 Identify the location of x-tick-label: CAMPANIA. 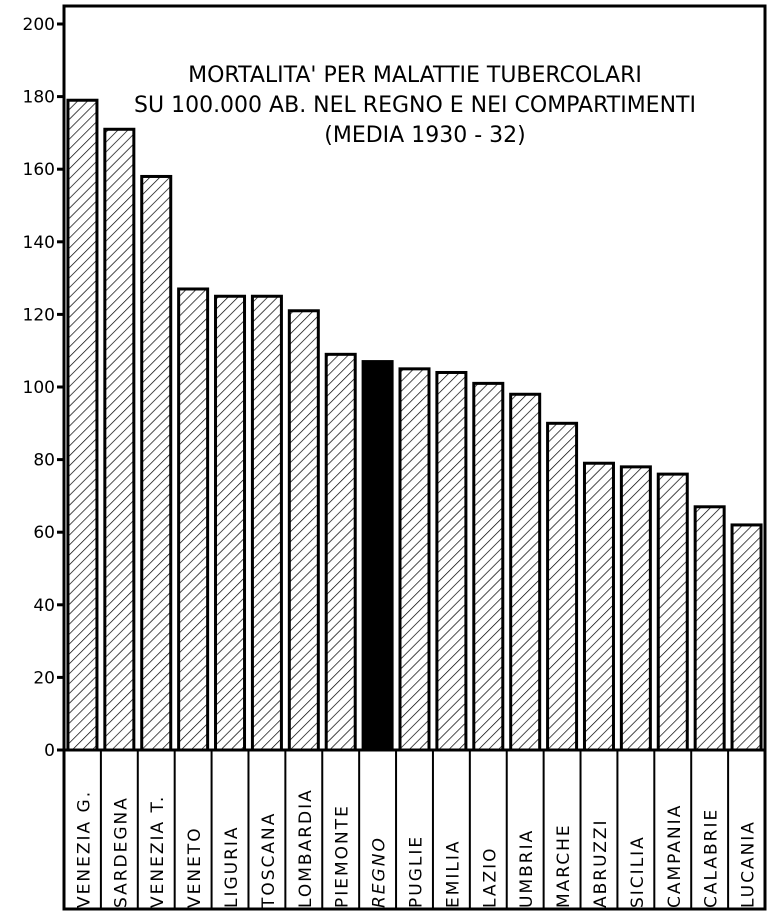
(675, 856).